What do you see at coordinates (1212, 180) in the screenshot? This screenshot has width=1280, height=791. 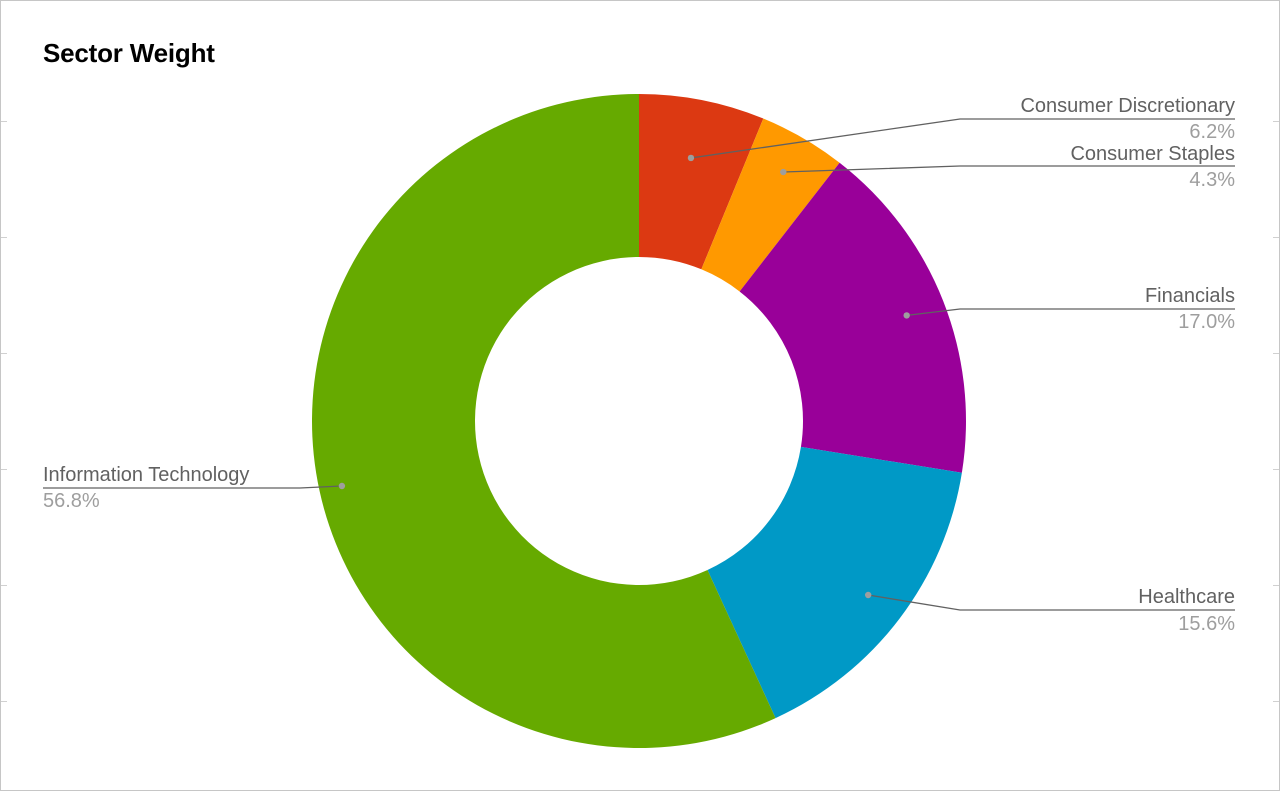 I see `slice-value-consumer-staples: 4.3%` at bounding box center [1212, 180].